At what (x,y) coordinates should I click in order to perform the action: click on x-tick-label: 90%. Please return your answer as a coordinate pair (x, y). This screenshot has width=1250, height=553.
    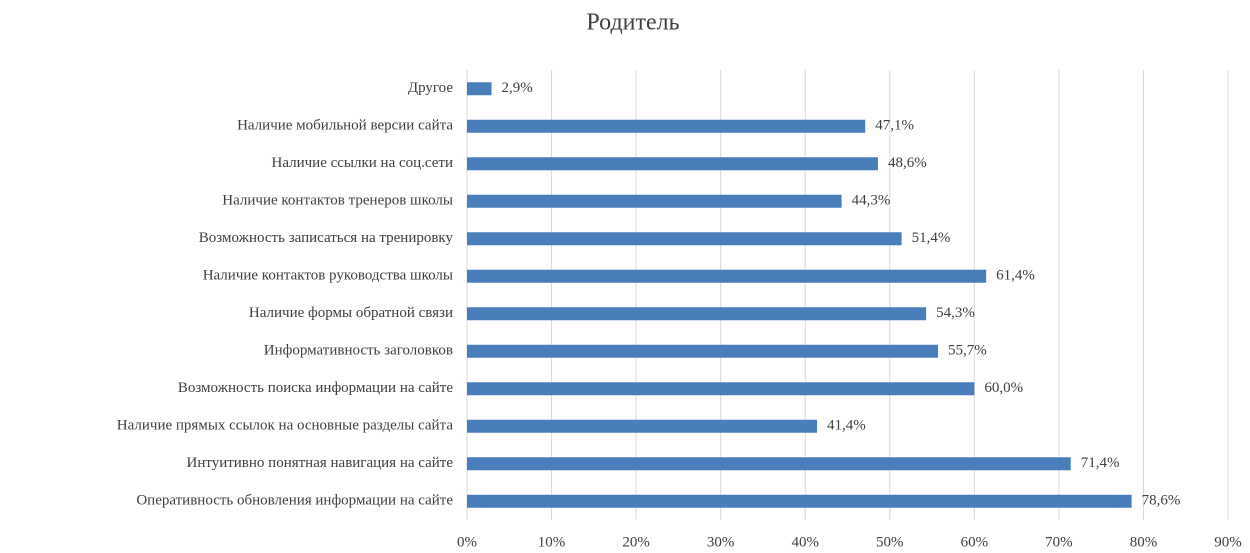
    Looking at the image, I should click on (1228, 542).